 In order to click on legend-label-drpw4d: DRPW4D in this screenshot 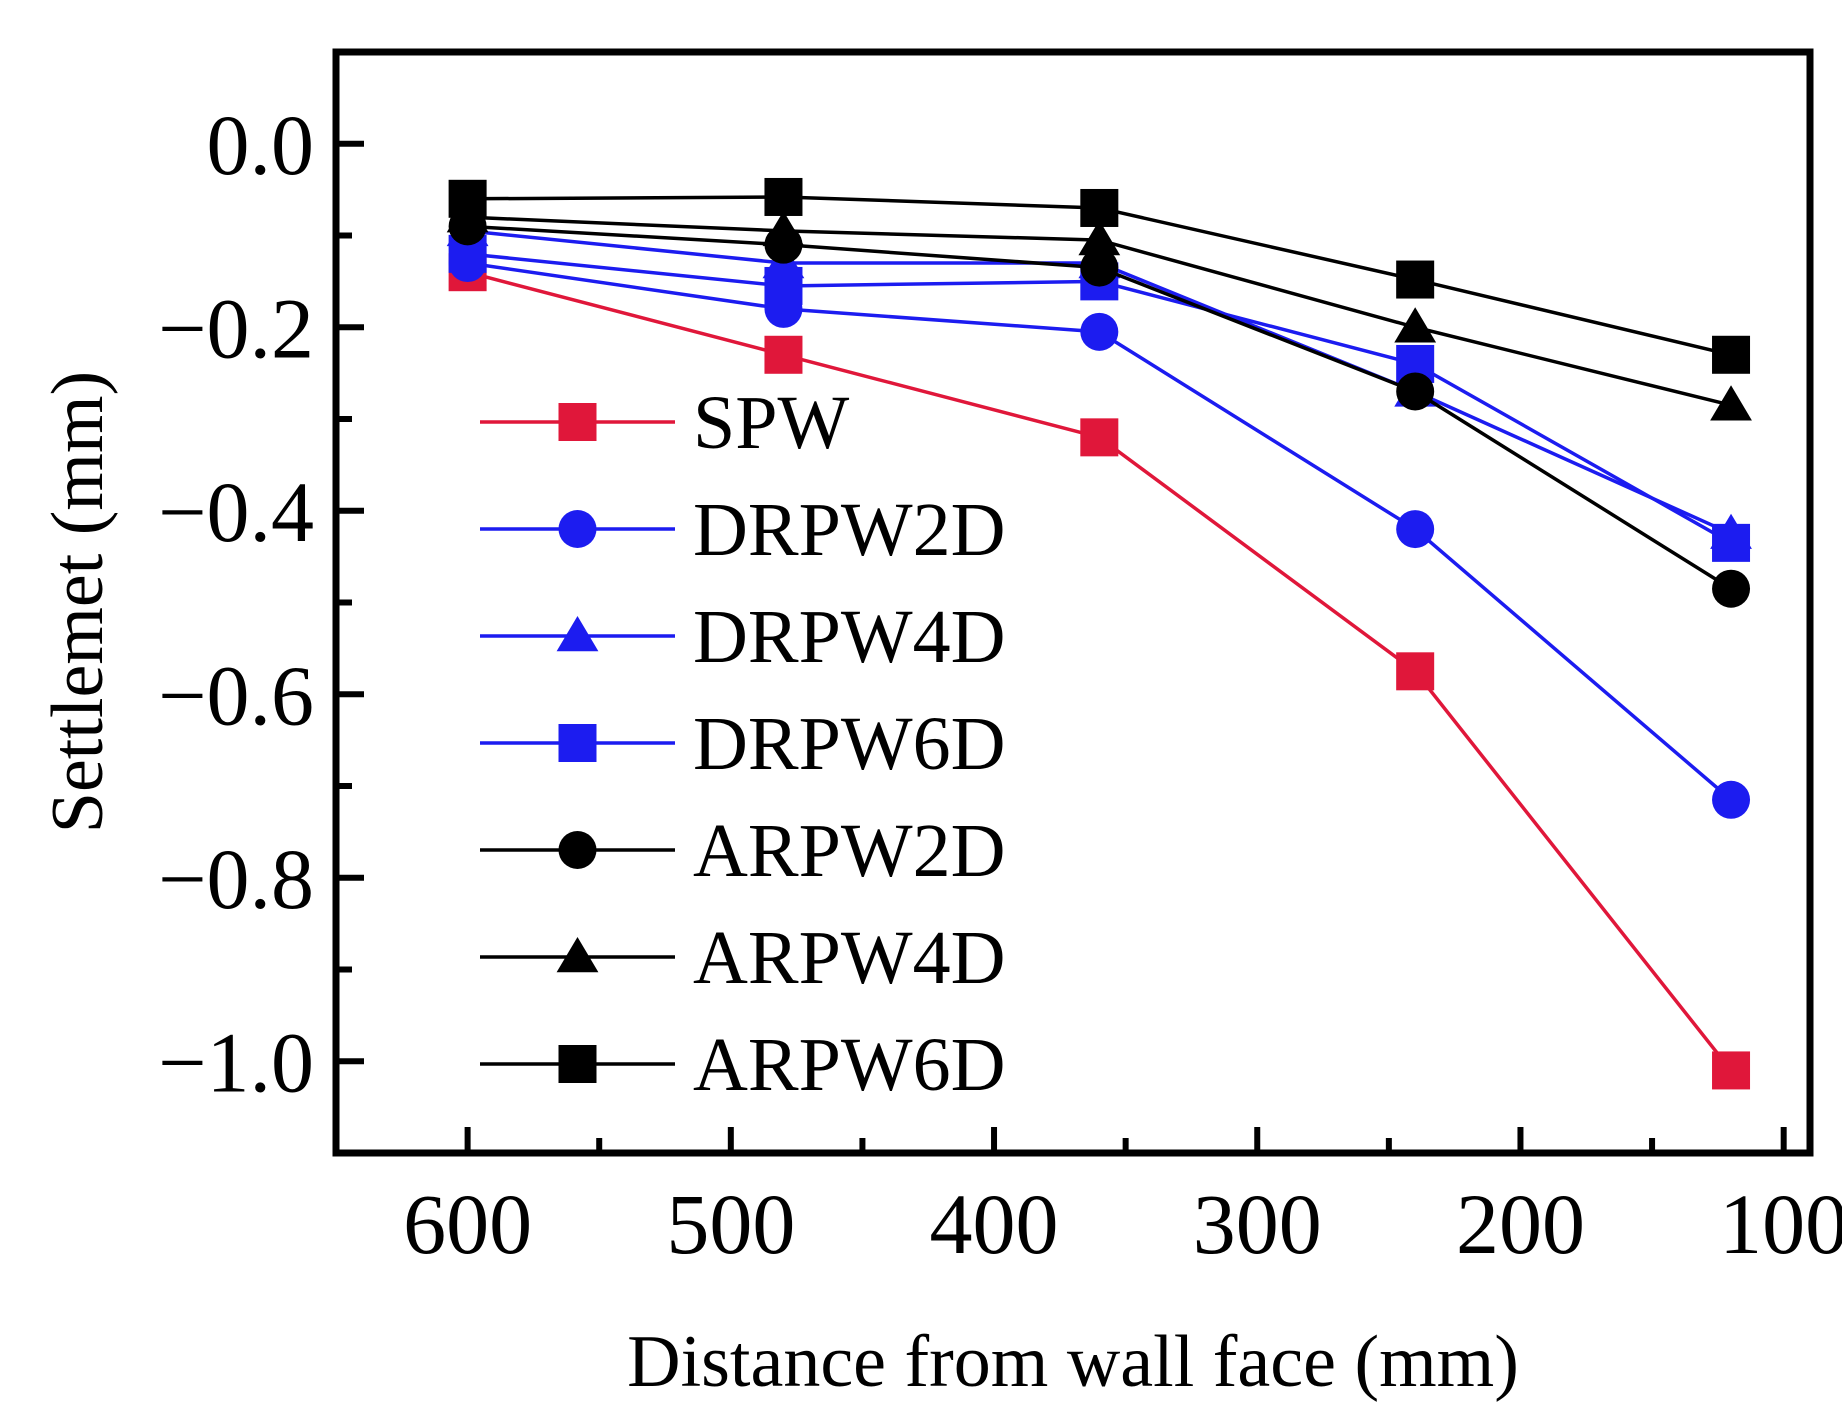, I will do `click(849, 637)`.